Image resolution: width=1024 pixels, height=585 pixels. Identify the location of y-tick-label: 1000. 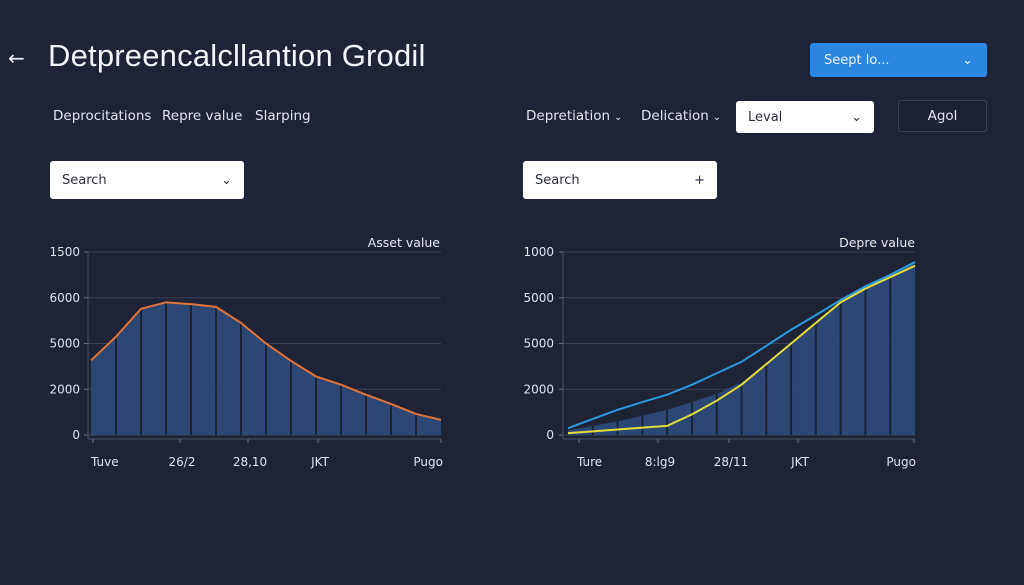
(538, 252).